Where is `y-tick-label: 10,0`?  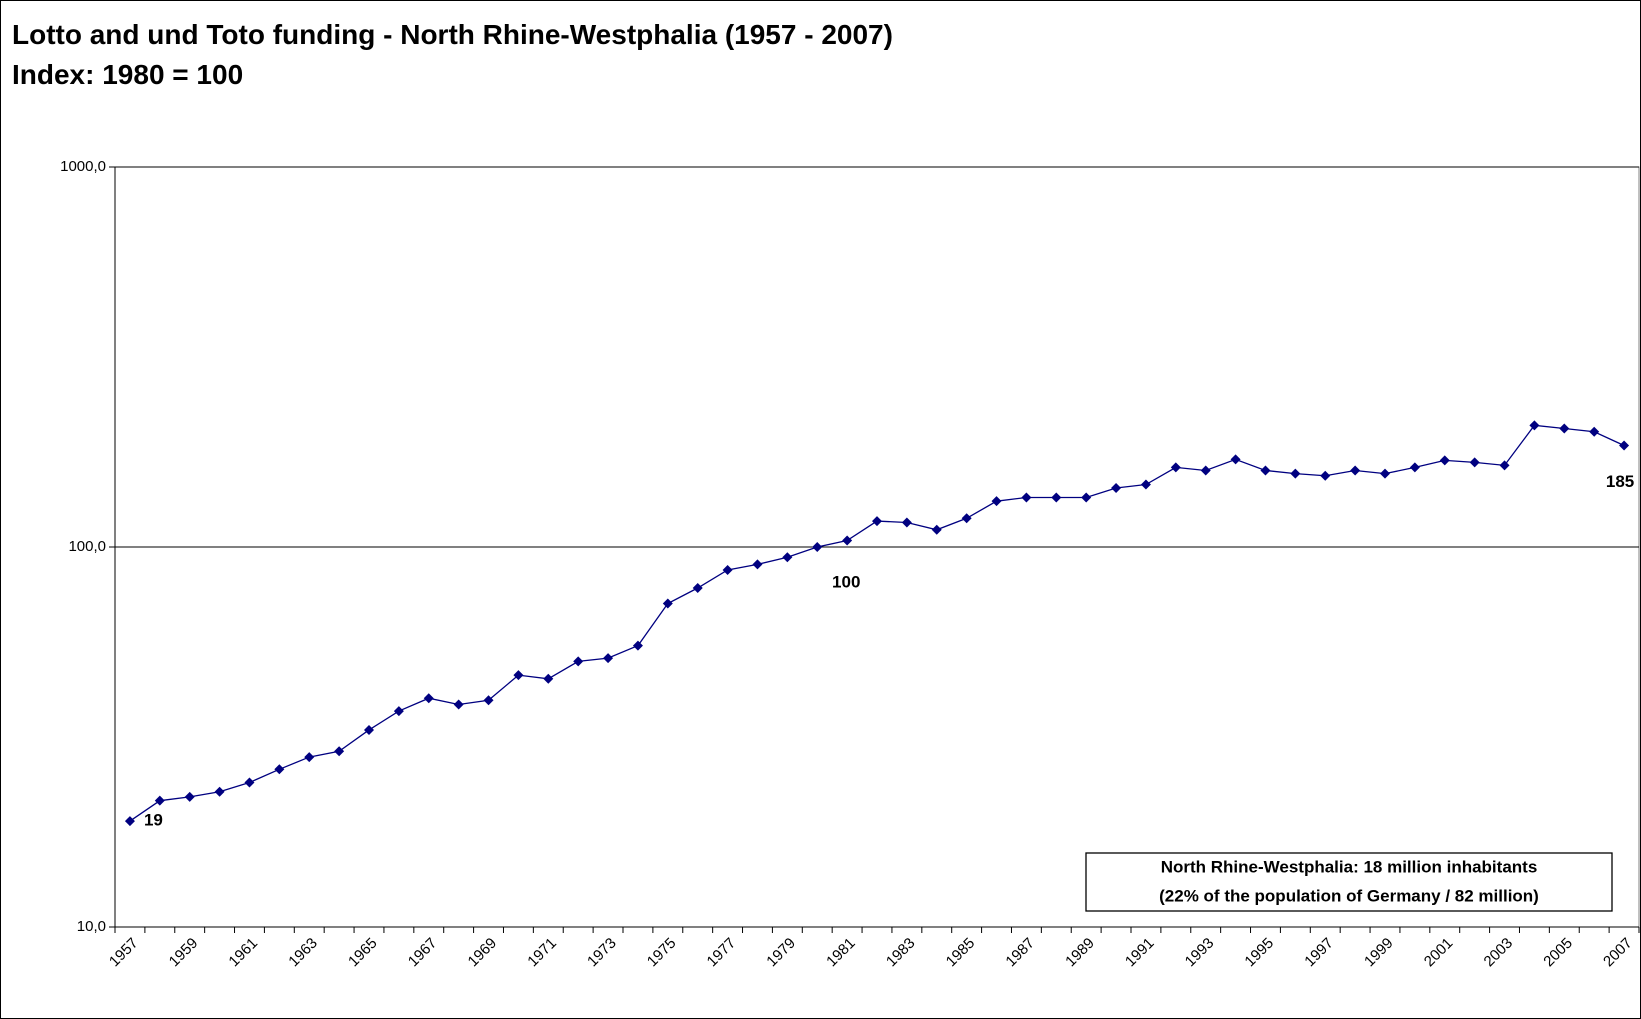
y-tick-label: 10,0 is located at coordinates (91, 926).